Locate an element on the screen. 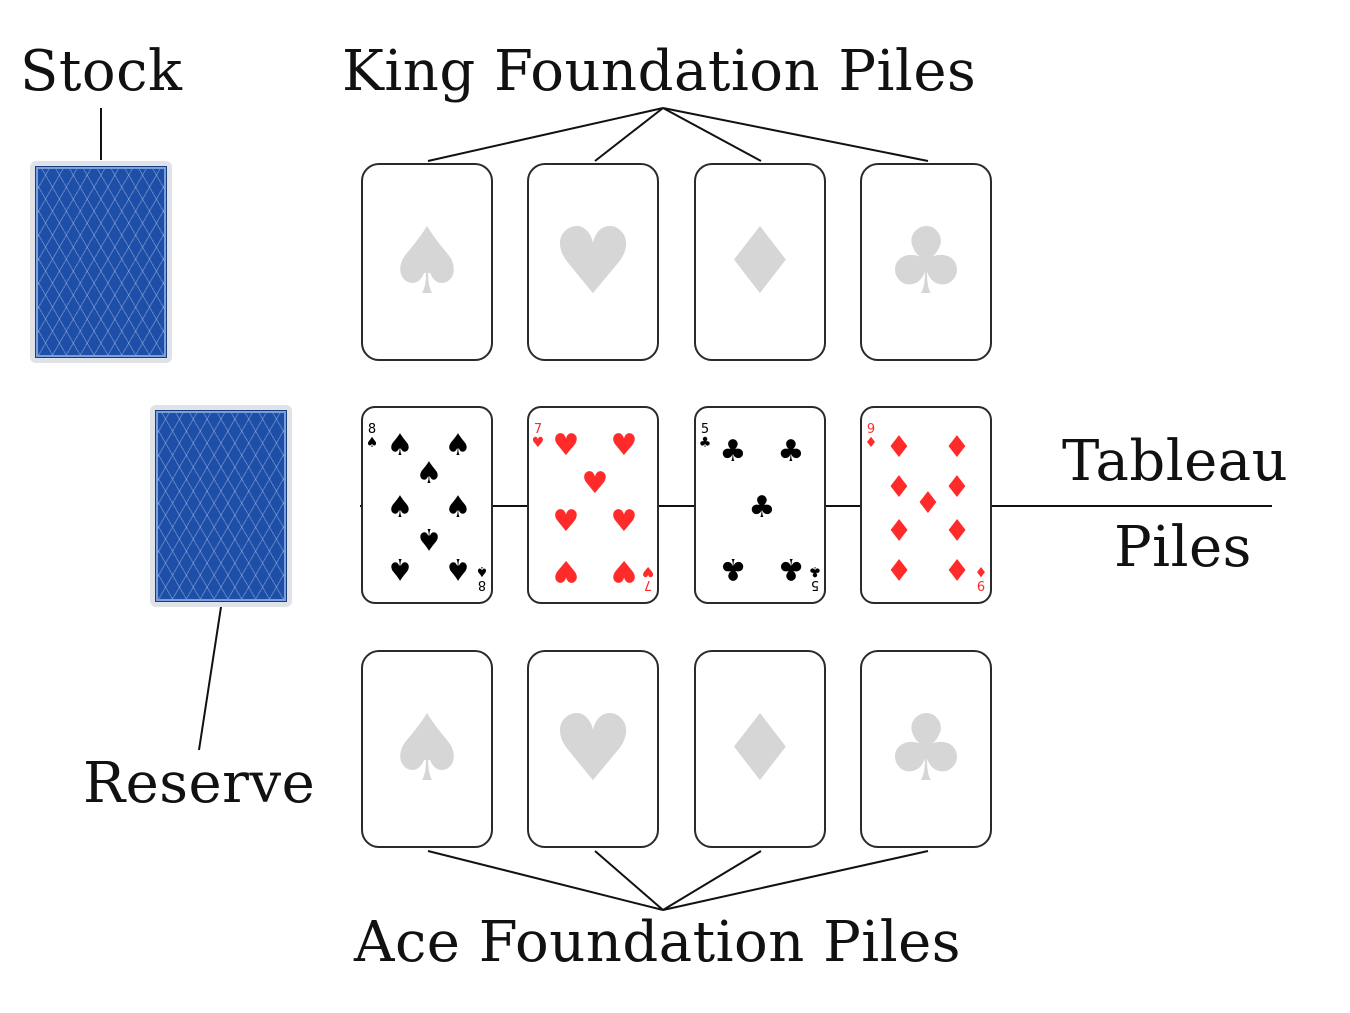 This screenshot has width=1350, height=1013. ace-foundation-diamonds: ♦ is located at coordinates (760, 749).